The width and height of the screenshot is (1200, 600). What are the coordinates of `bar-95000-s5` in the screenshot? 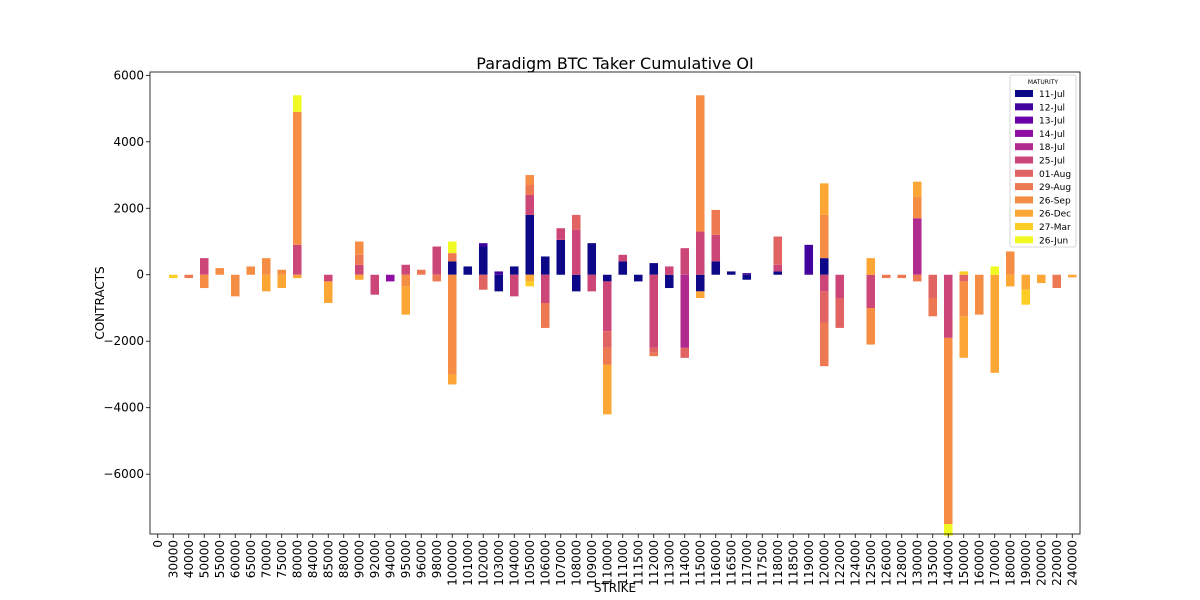 It's located at (406, 269).